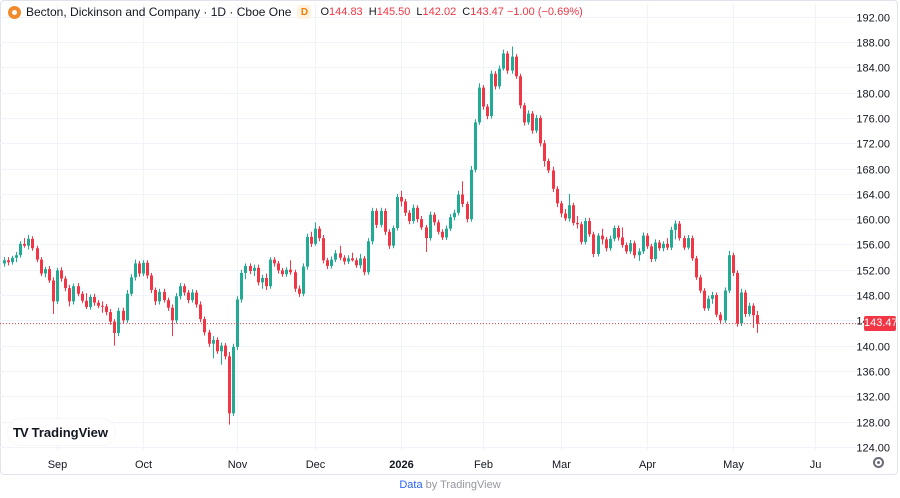 The width and height of the screenshot is (900, 498). What do you see at coordinates (873, 120) in the screenshot?
I see `price-tick-label: 176.00` at bounding box center [873, 120].